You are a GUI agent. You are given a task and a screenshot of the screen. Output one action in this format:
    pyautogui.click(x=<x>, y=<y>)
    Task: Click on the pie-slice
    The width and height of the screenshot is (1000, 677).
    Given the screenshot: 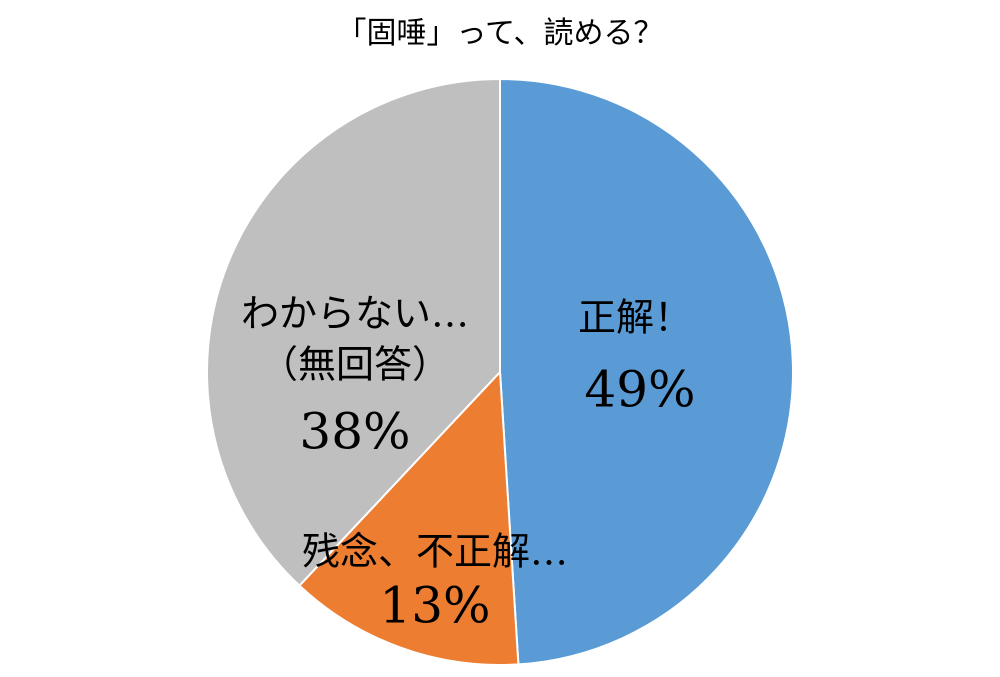 What is the action you would take?
    pyautogui.click(x=409, y=517)
    